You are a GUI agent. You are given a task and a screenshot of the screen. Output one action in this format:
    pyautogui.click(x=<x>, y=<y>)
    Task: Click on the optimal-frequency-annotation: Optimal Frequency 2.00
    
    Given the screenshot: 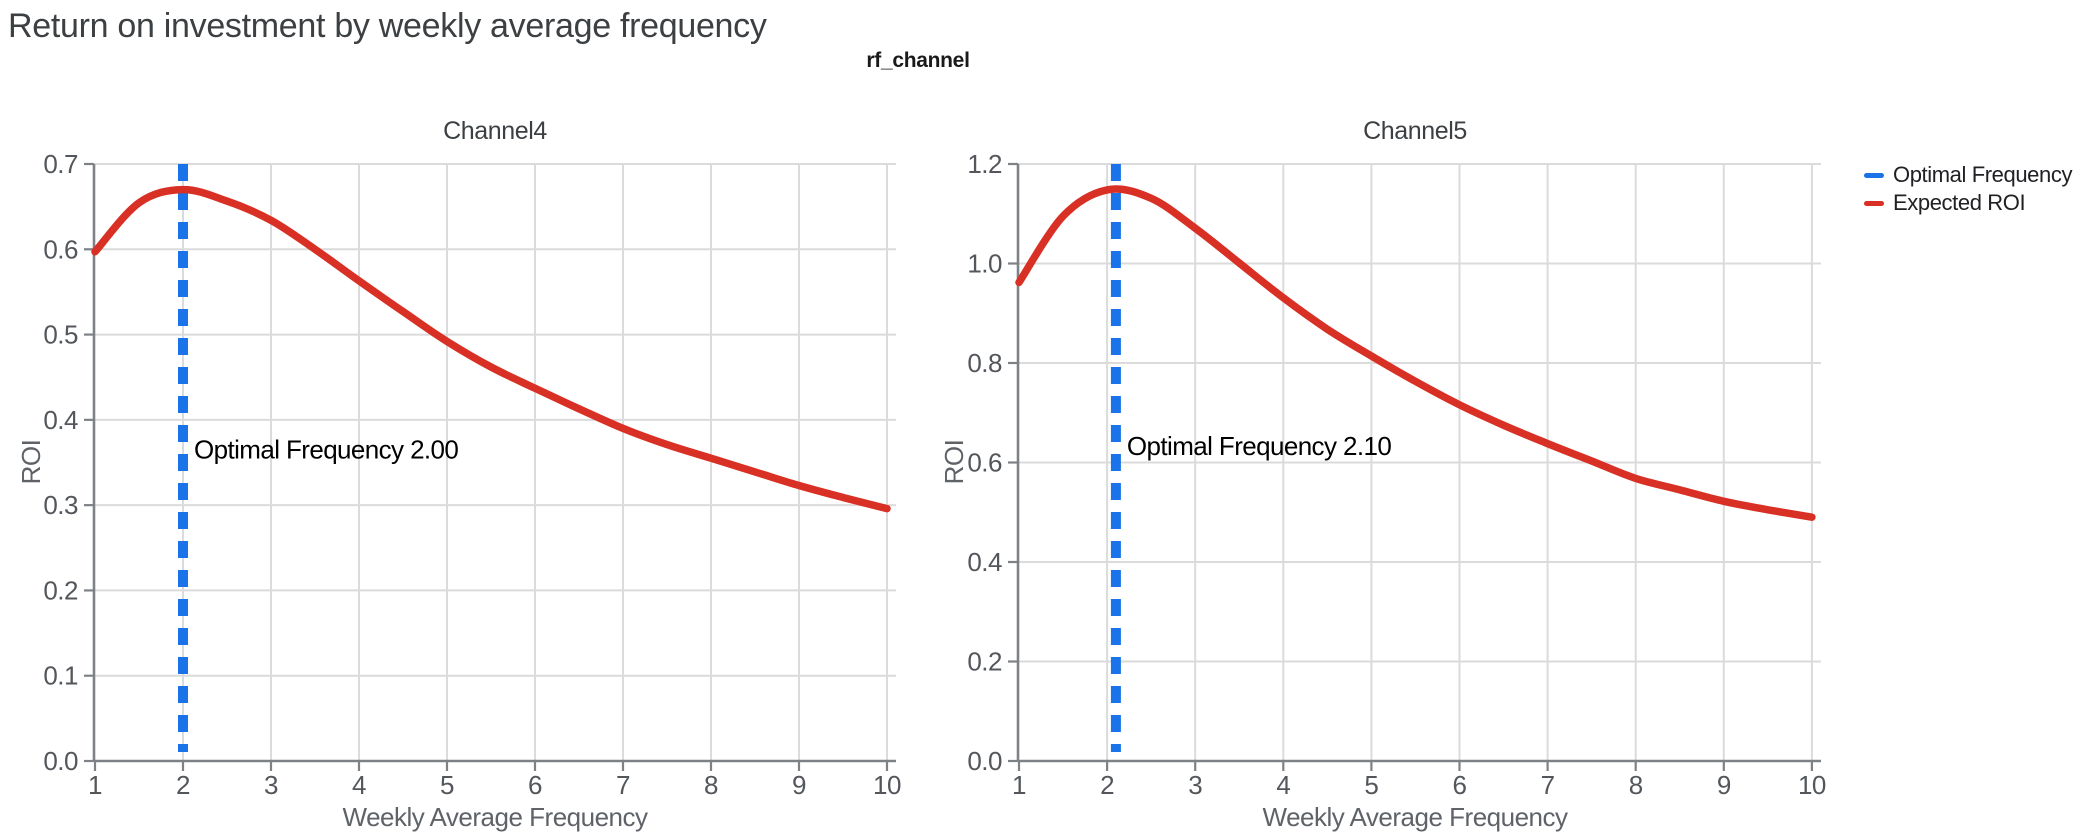 What is the action you would take?
    pyautogui.click(x=326, y=450)
    